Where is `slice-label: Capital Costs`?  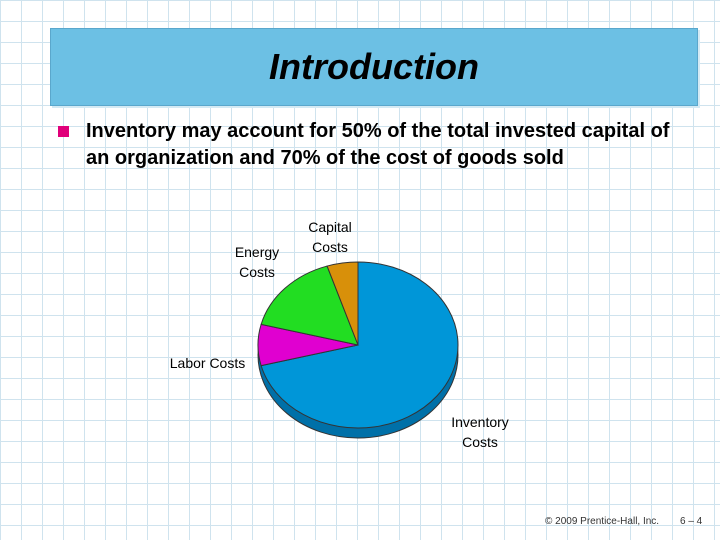 slice-label: Capital Costs is located at coordinates (330, 237).